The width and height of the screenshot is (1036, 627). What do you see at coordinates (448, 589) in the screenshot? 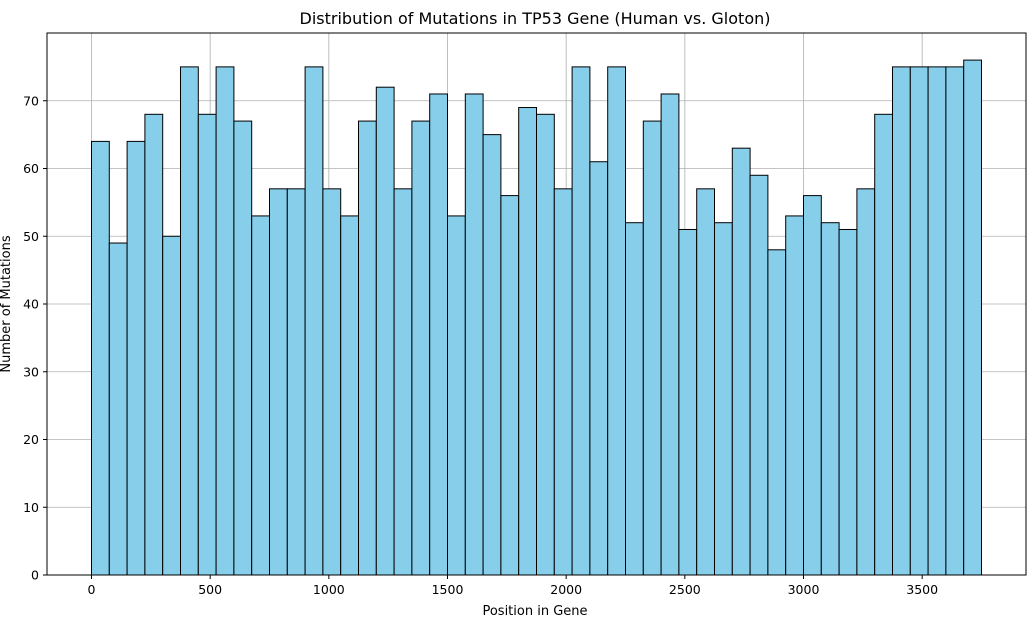
I see `x-tick-label: 1500` at bounding box center [448, 589].